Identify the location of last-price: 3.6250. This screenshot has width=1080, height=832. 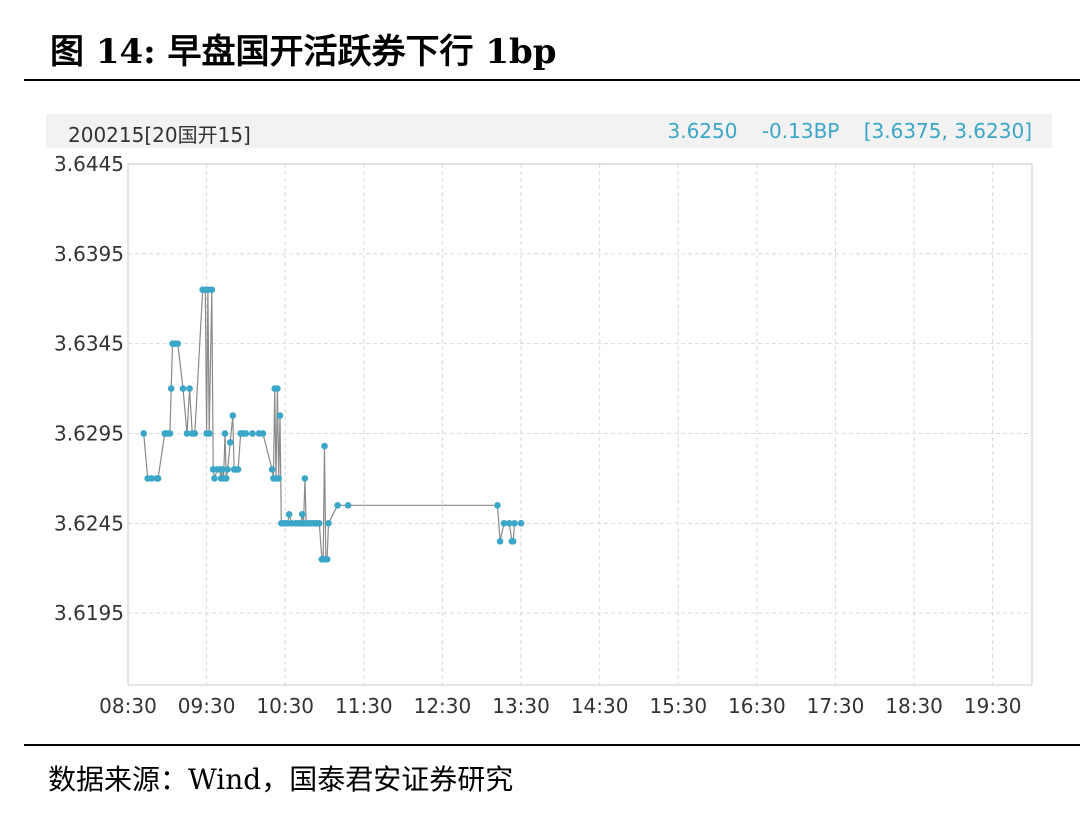
(702, 131).